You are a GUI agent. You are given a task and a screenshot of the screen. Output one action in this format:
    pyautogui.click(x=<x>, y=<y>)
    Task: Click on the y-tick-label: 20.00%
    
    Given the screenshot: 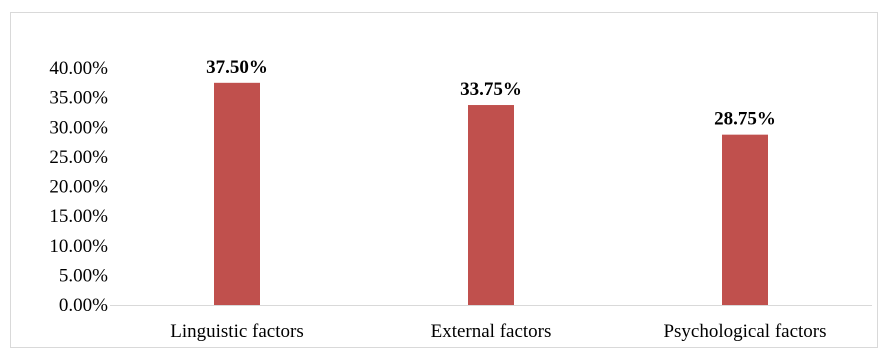 What is the action you would take?
    pyautogui.click(x=78, y=187)
    